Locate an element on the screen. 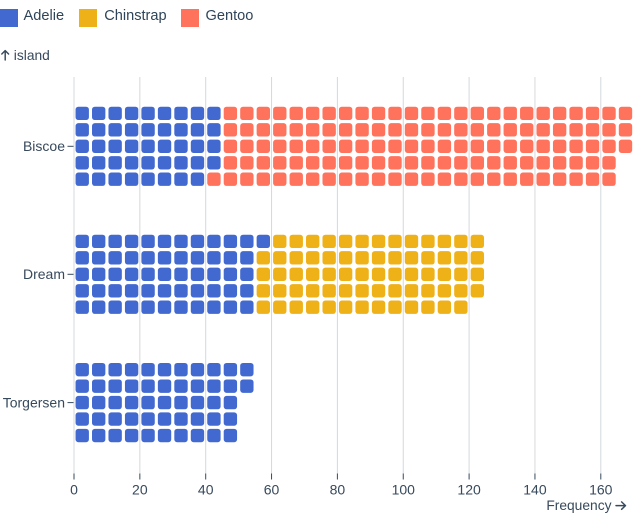 This screenshot has width=640, height=529. svg-text: 100 is located at coordinates (404, 490).